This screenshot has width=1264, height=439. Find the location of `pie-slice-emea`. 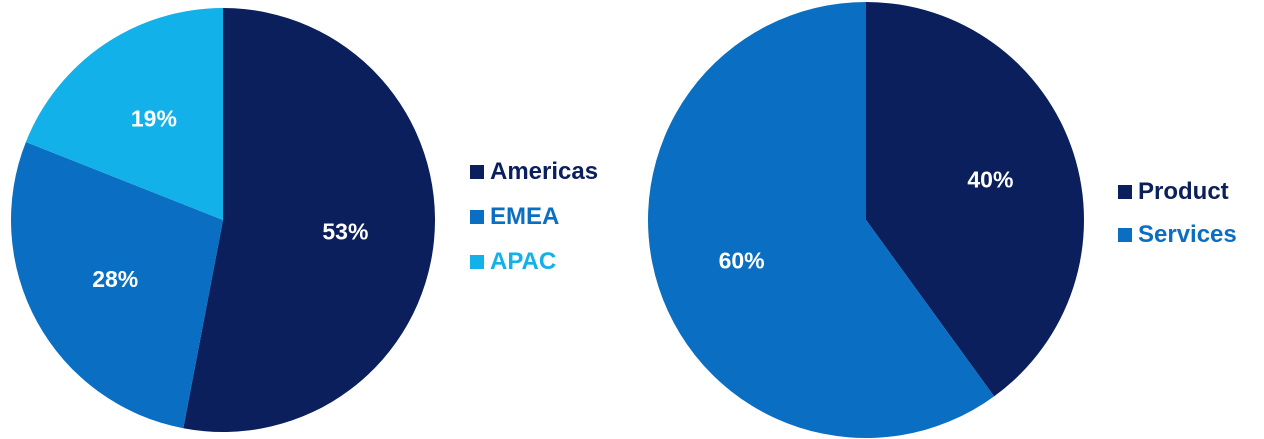

pie-slice-emea is located at coordinates (117, 285).